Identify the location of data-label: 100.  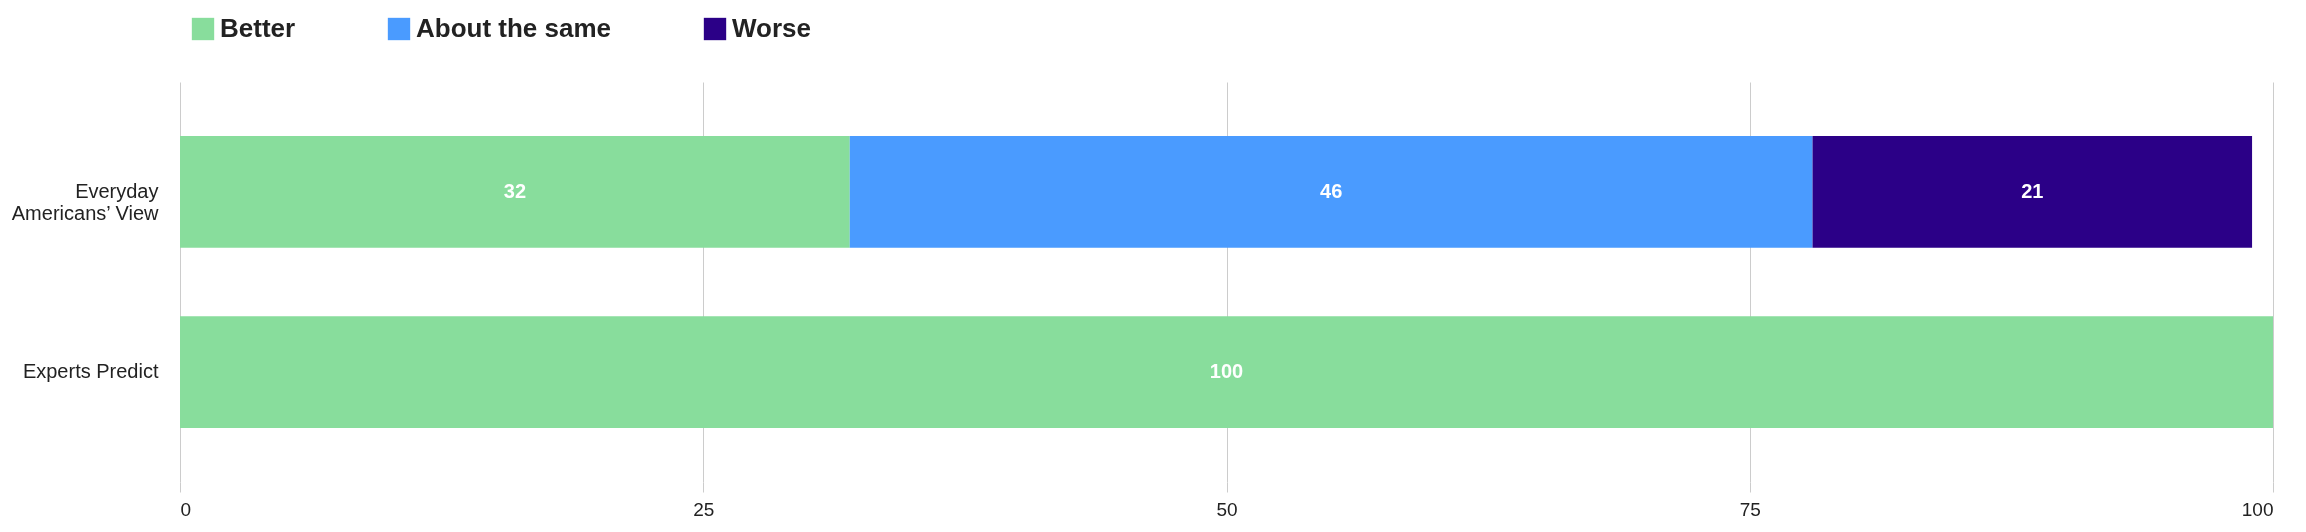
(1226, 371).